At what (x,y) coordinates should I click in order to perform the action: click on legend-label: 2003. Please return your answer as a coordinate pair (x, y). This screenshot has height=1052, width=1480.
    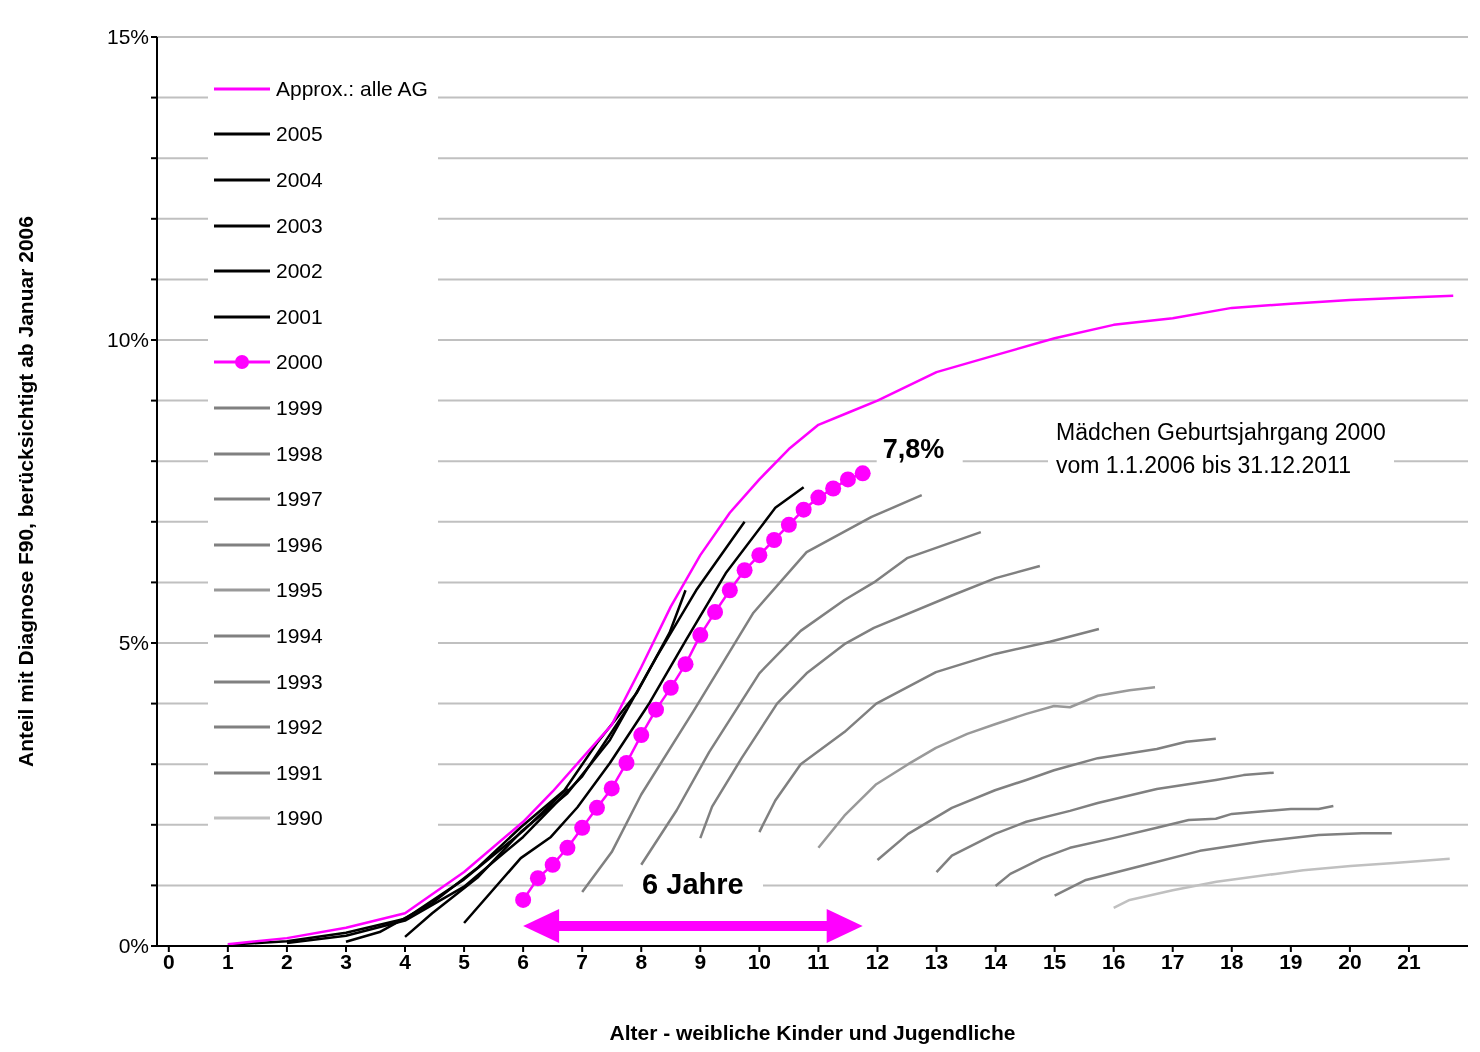
    Looking at the image, I should click on (299, 225).